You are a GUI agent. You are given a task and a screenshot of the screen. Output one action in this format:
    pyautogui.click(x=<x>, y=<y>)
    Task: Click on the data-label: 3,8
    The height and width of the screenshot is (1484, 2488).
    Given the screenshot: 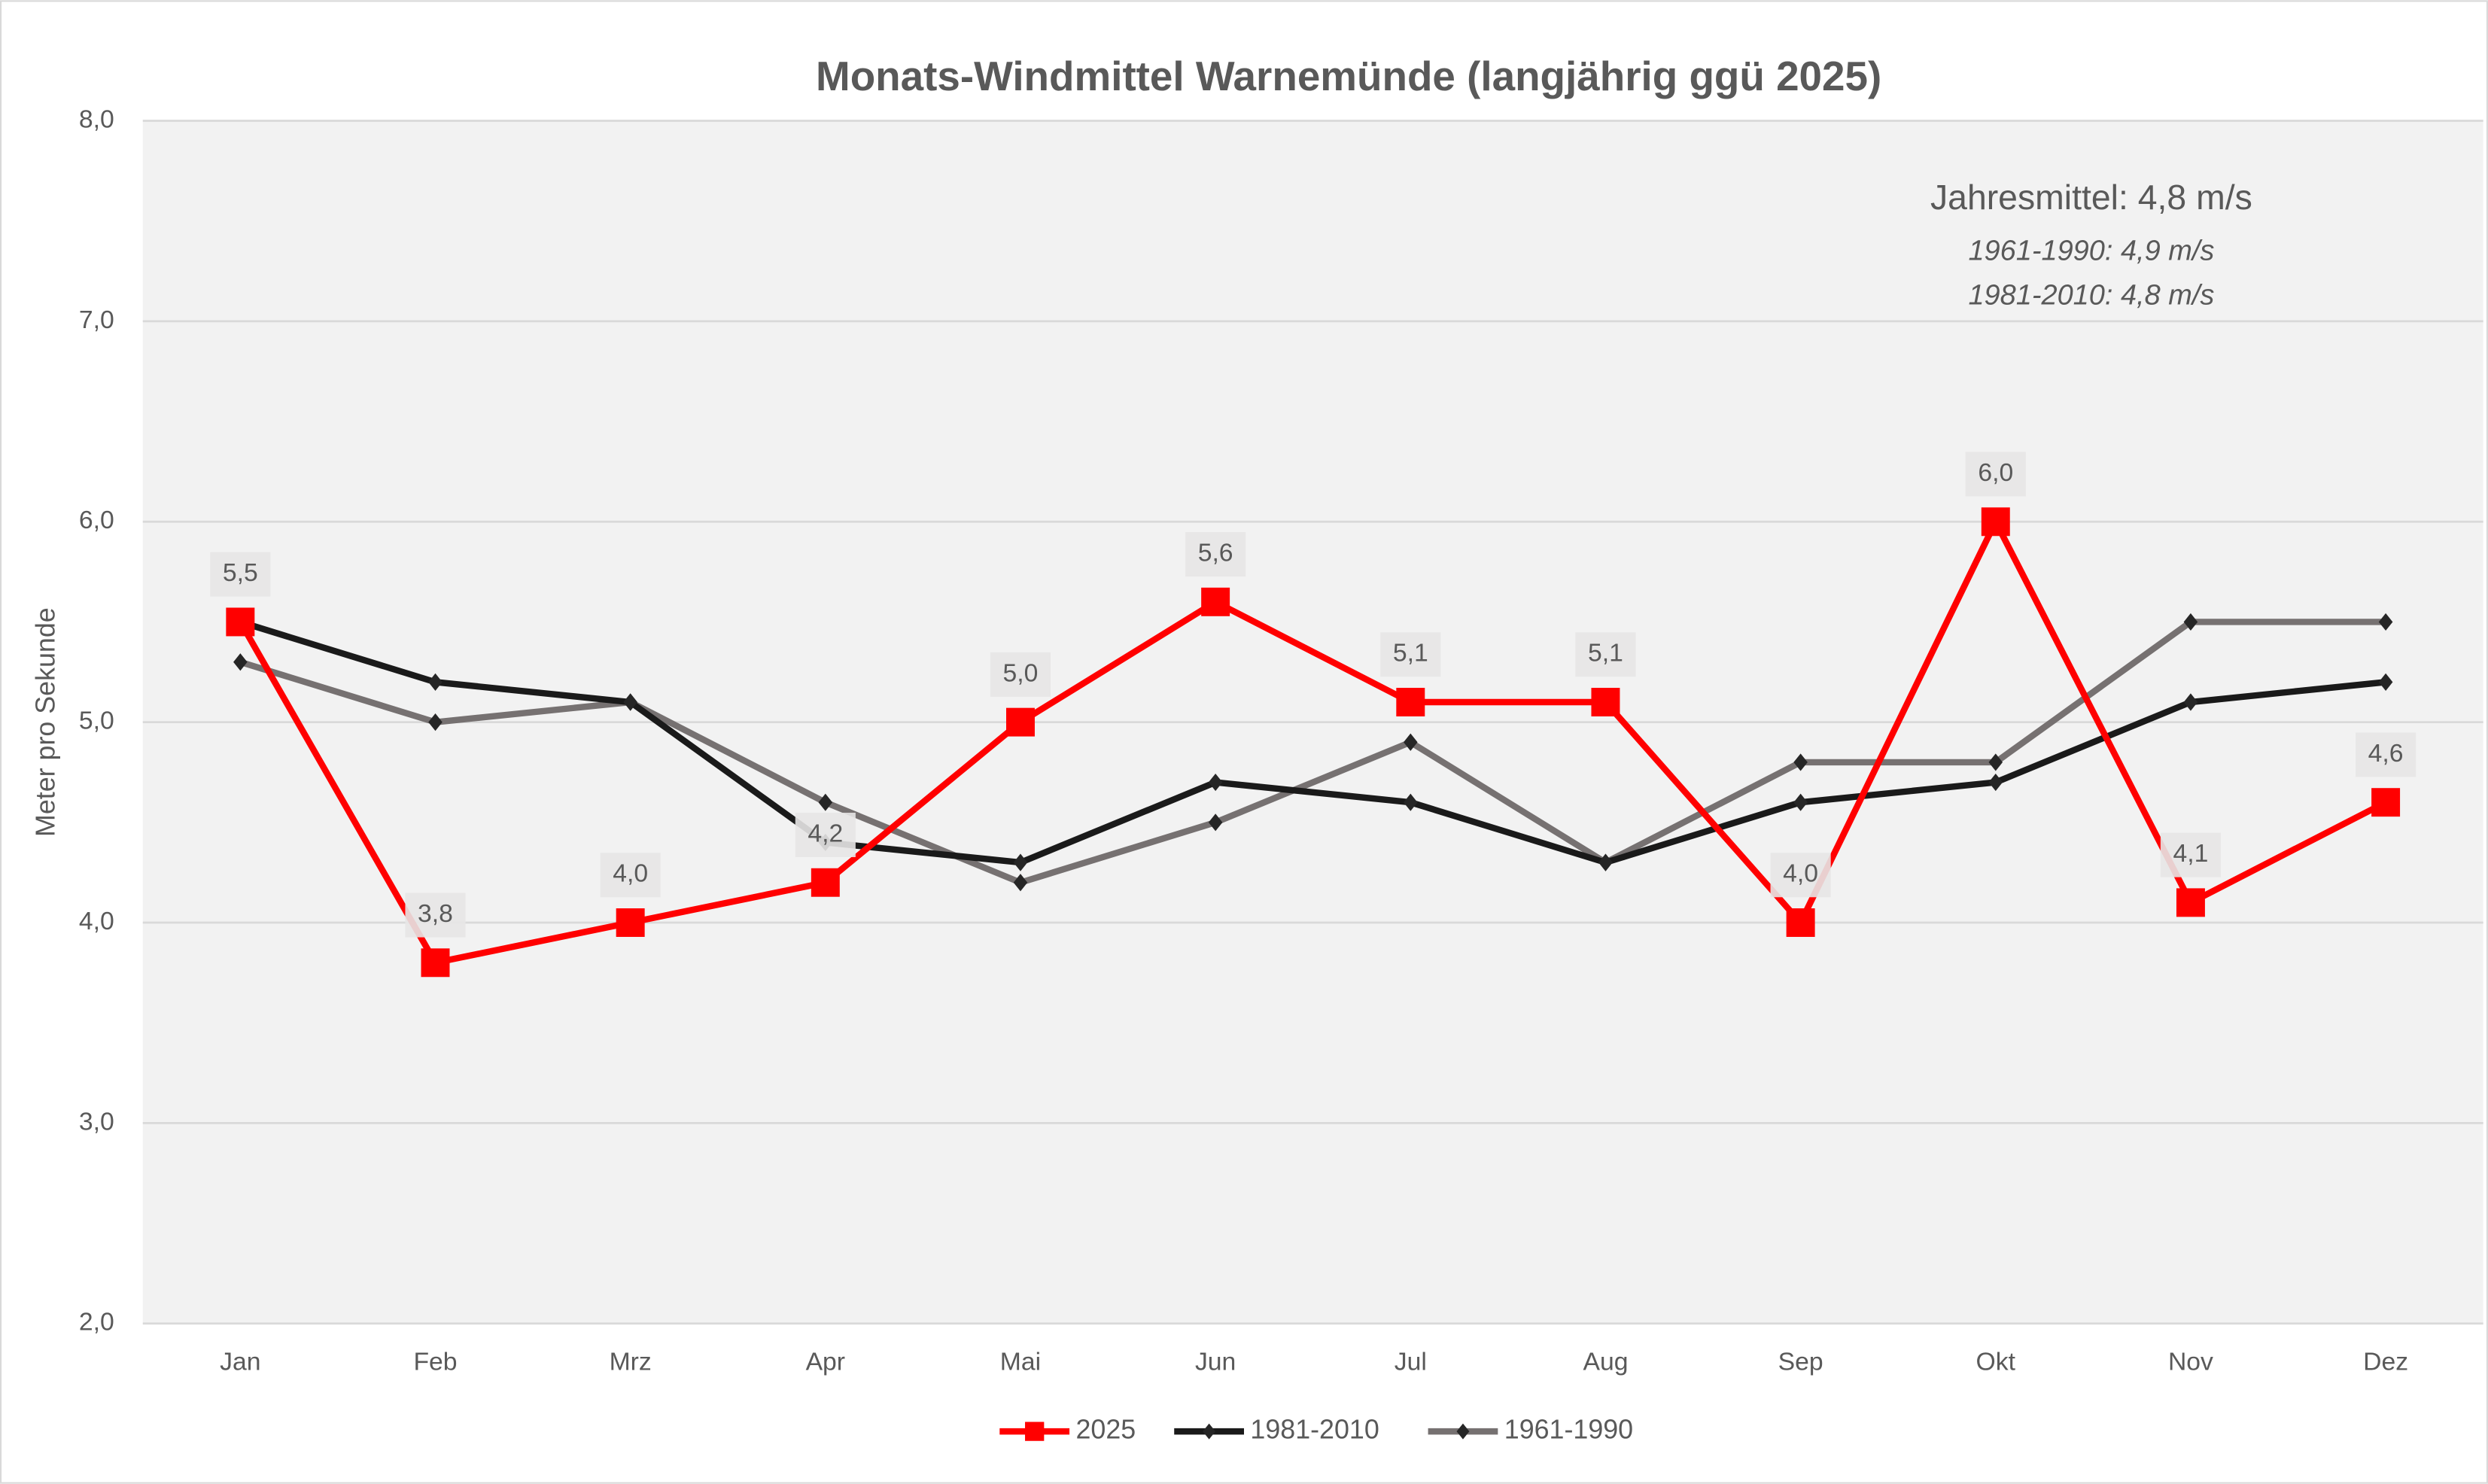 What is the action you would take?
    pyautogui.click(x=435, y=913)
    